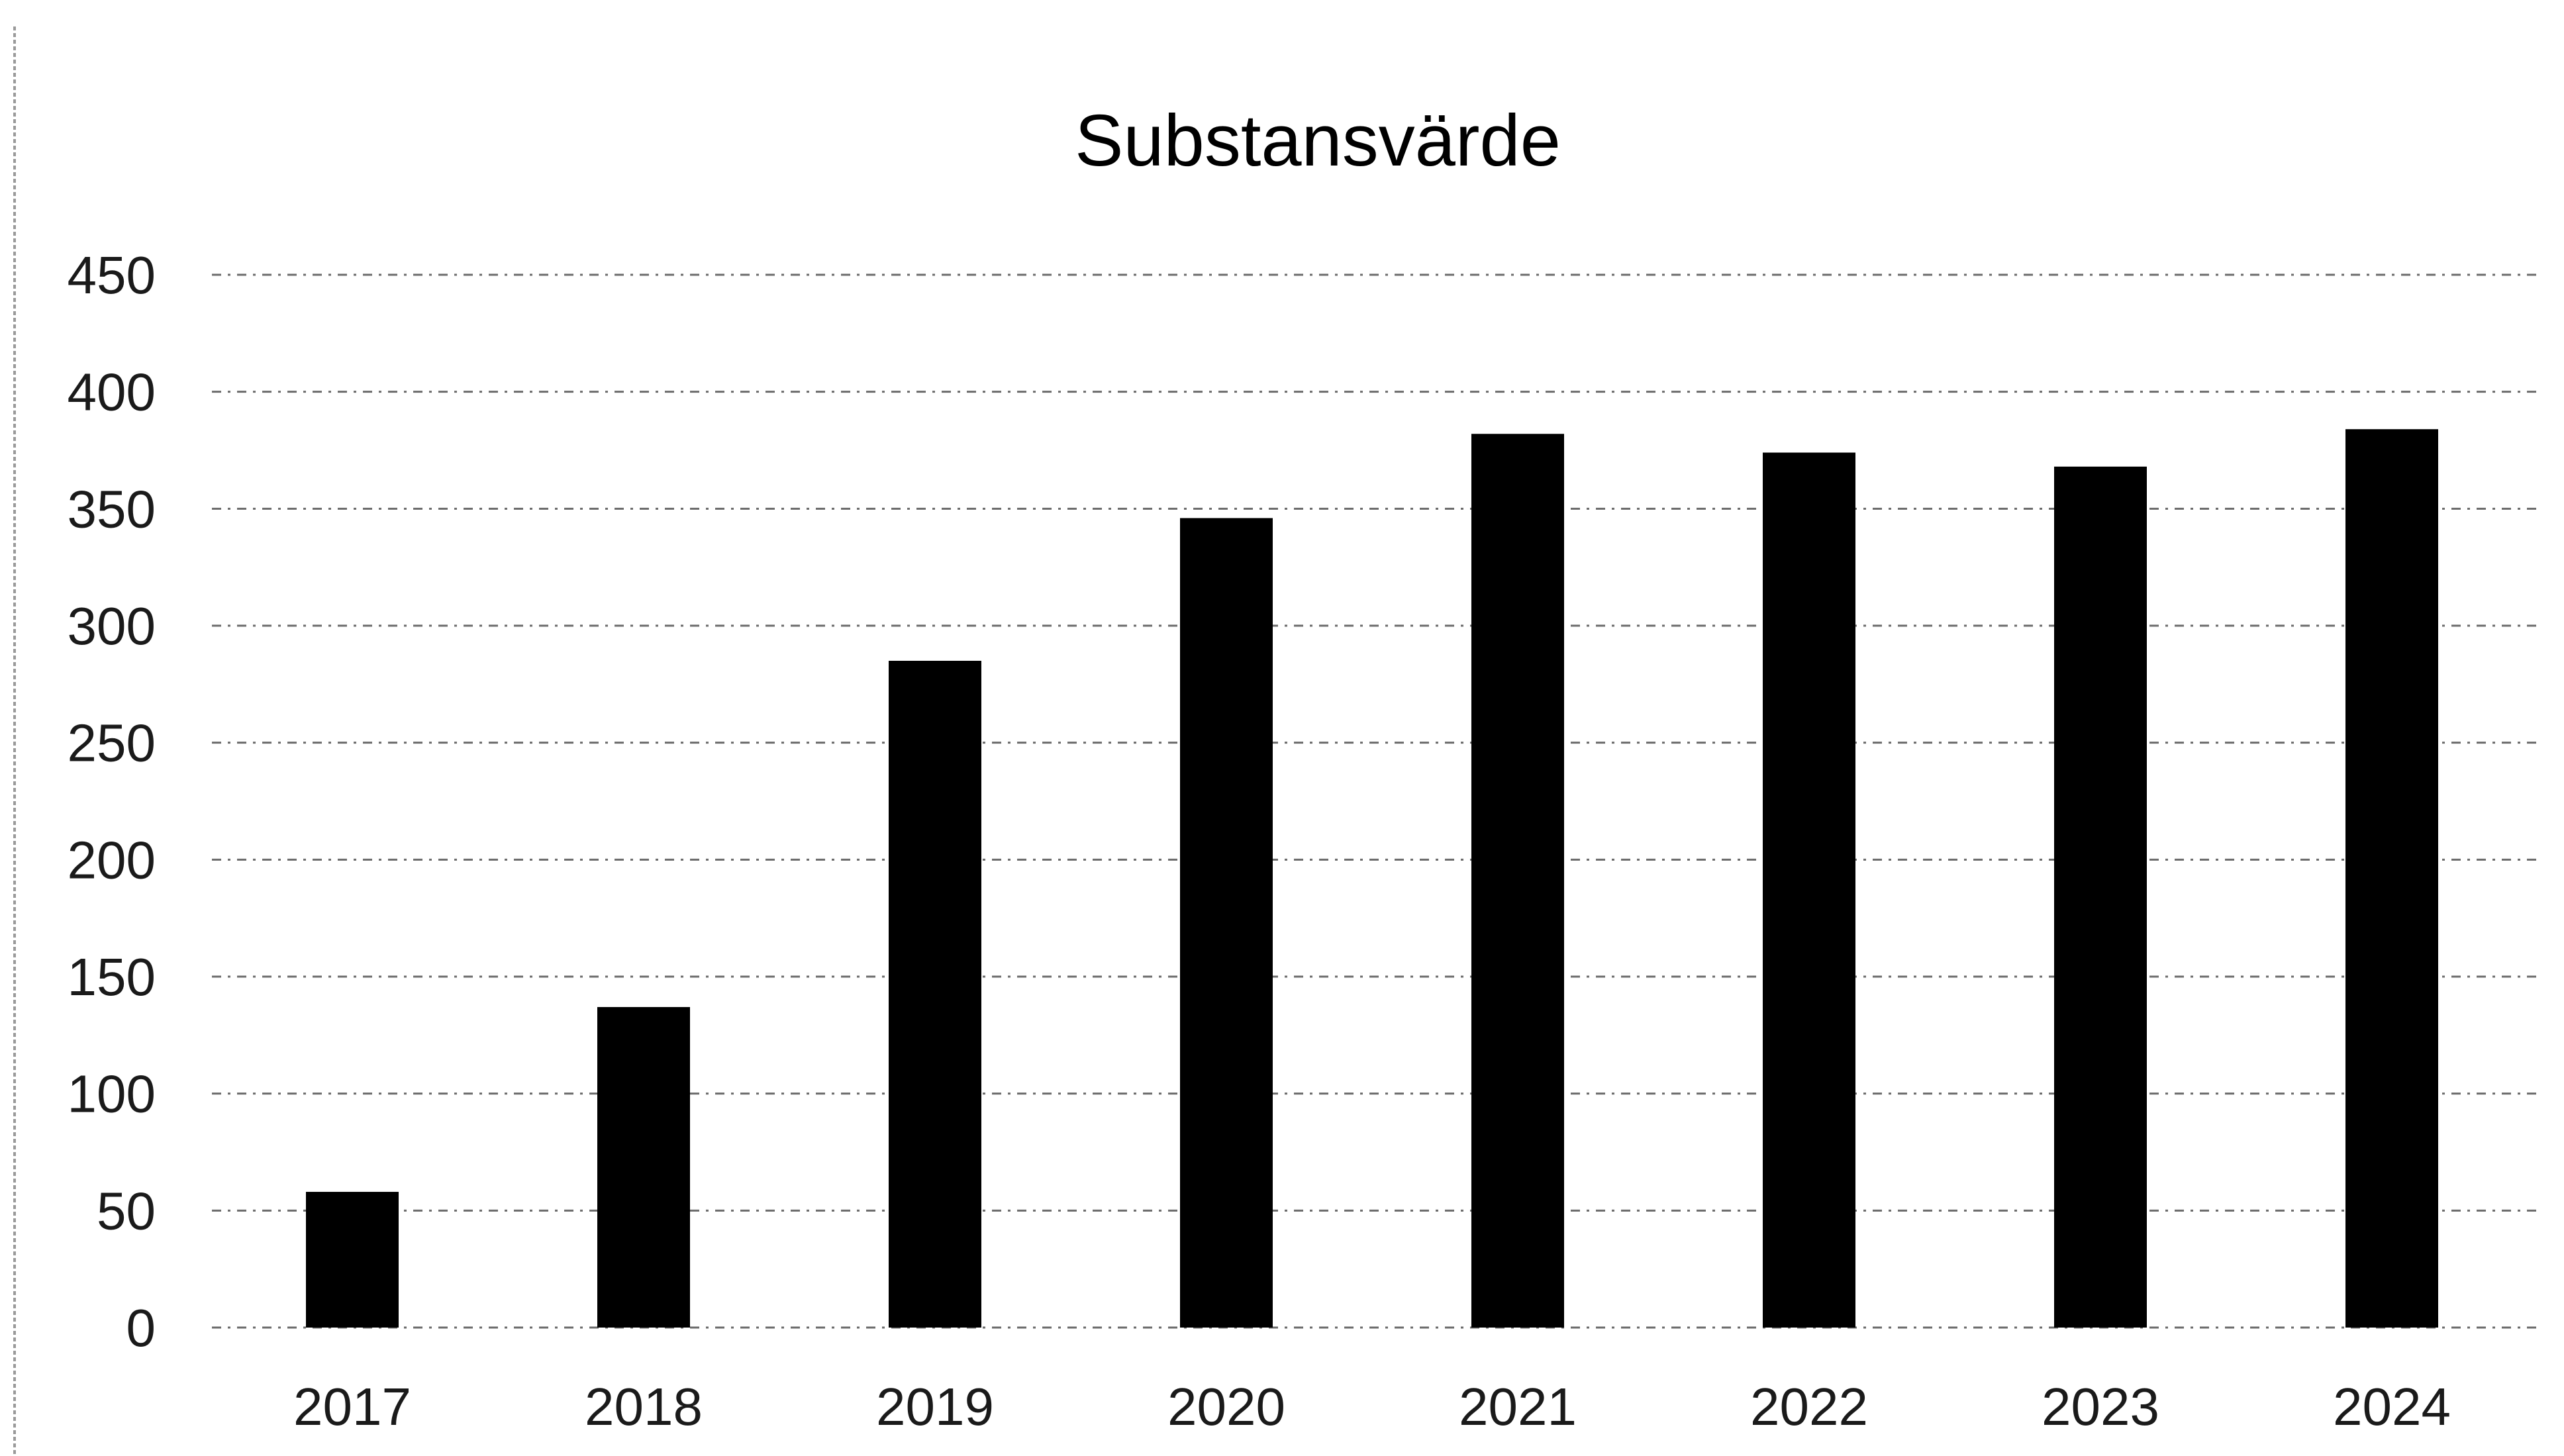 This screenshot has height=1456, width=2564. What do you see at coordinates (112, 801) in the screenshot?
I see `y-axis-tick-labels: 0 50 100 150 200 250 300 350 400 450` at bounding box center [112, 801].